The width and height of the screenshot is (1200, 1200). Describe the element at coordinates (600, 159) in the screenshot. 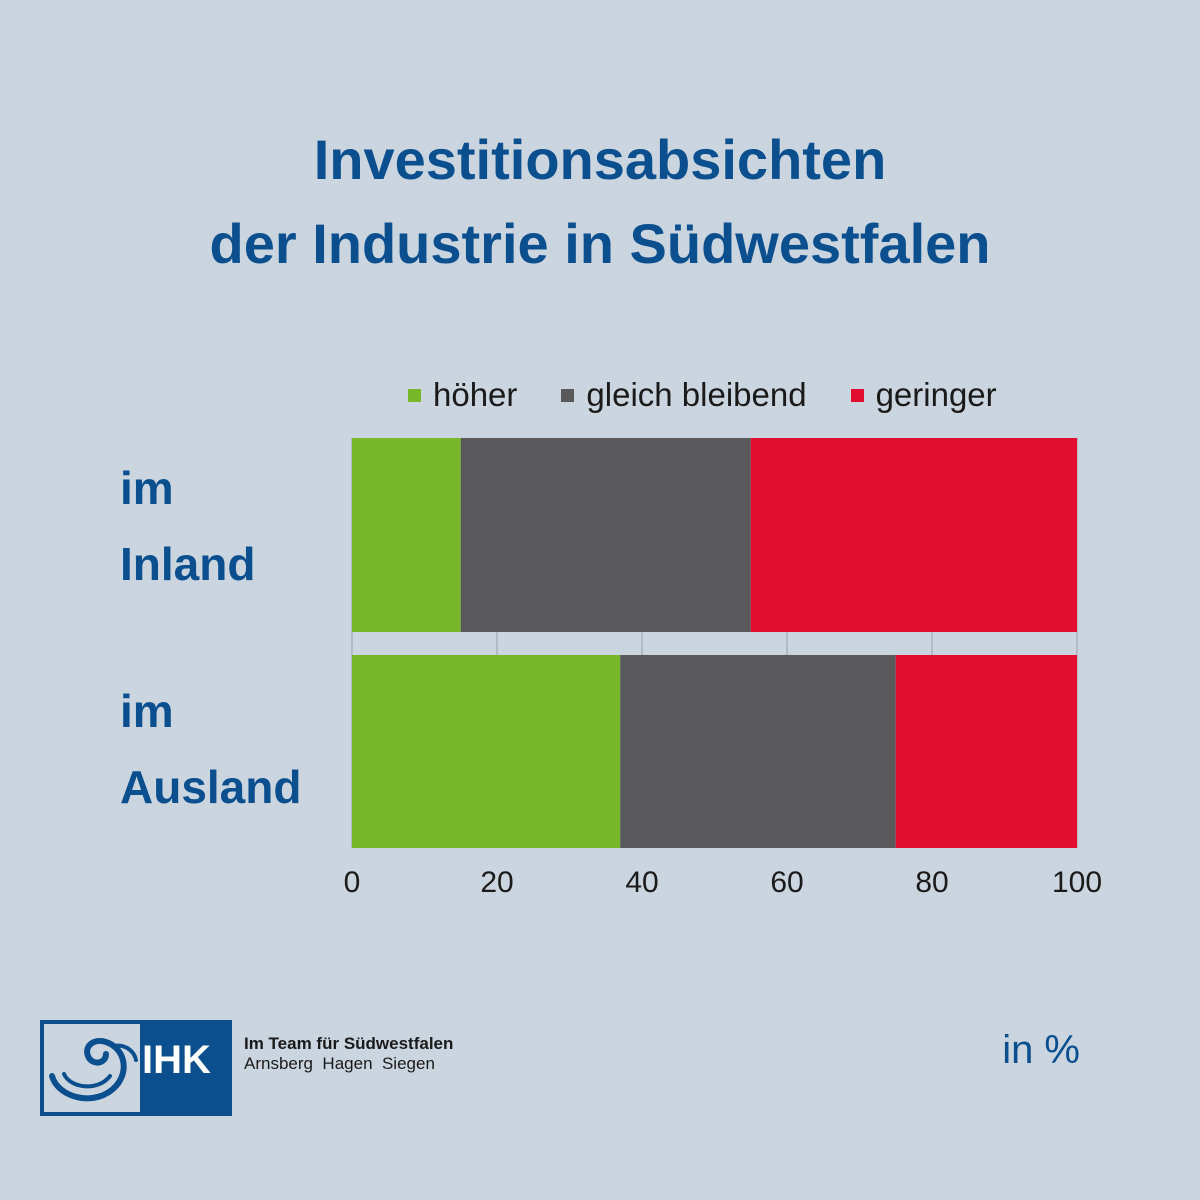

I see `title-line-1: Investitionsabsichten` at that location.